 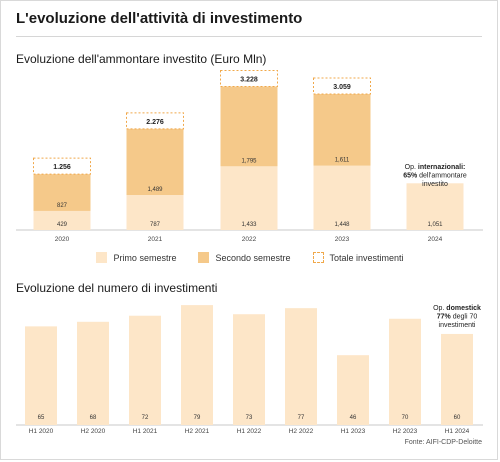 I want to click on count-bar-h2-2021, so click(x=197, y=365).